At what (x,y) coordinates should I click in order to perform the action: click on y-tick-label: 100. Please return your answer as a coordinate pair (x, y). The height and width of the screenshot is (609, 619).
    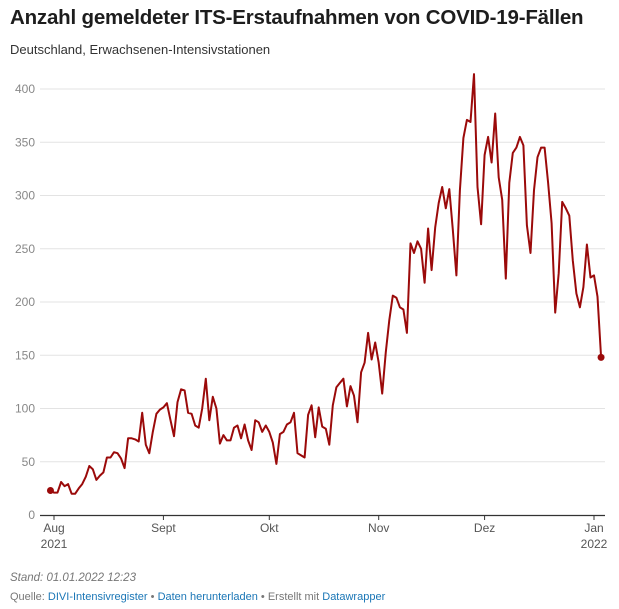
    Looking at the image, I should click on (25, 409).